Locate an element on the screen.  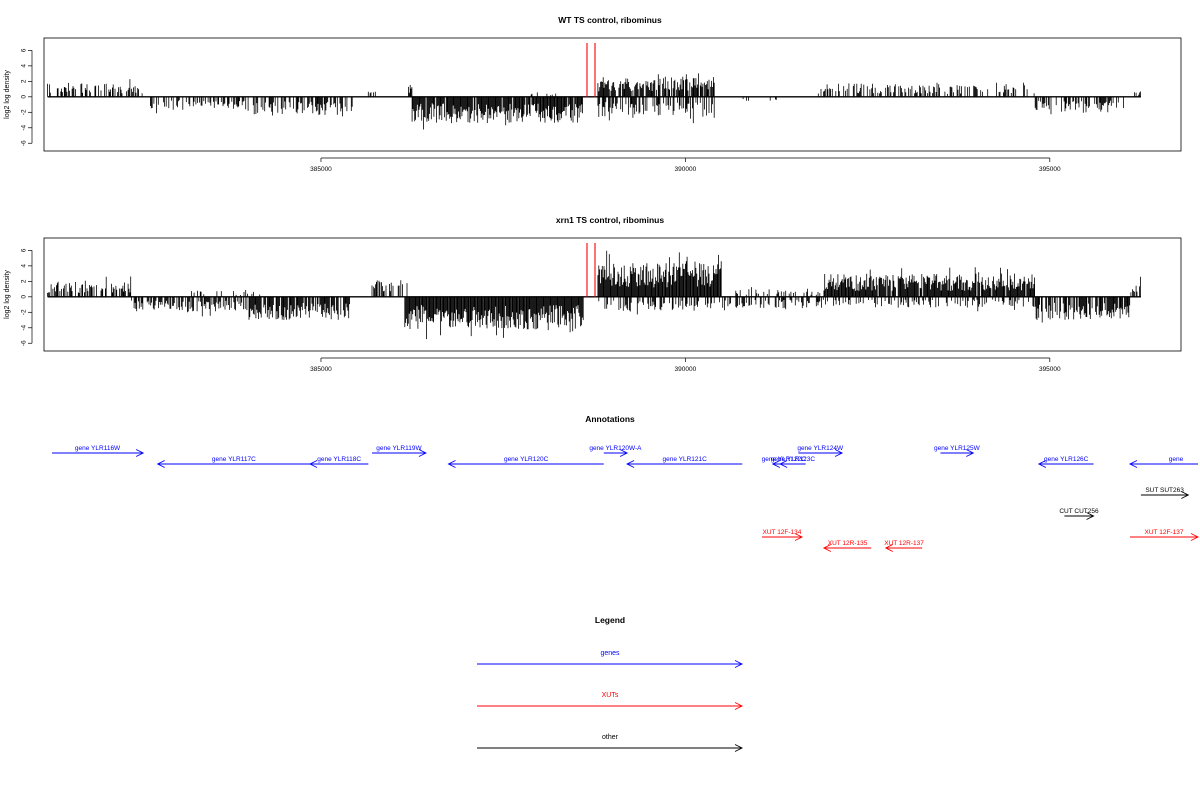
annotation-feature: gene YLR121C is located at coordinates (684, 462).